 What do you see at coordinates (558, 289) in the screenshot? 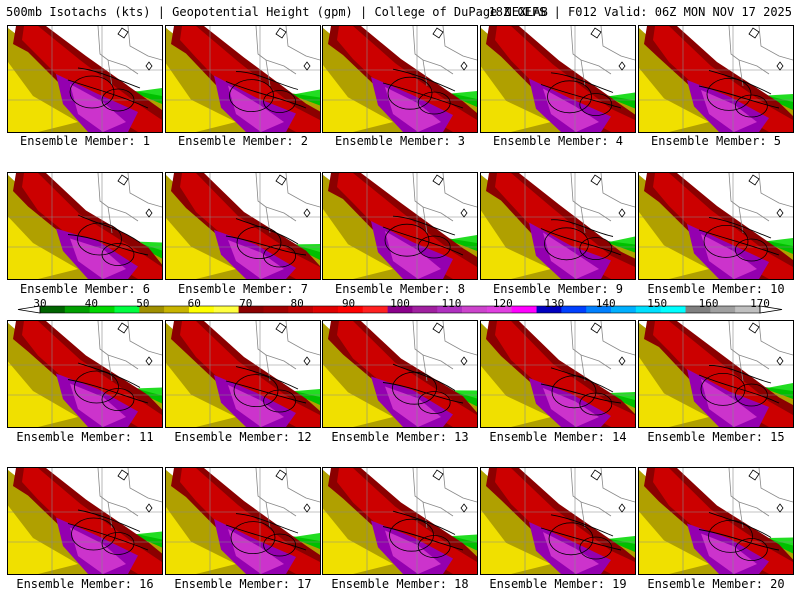
I see `ensemble-member-label: Ensemble Member: 9` at bounding box center [558, 289].